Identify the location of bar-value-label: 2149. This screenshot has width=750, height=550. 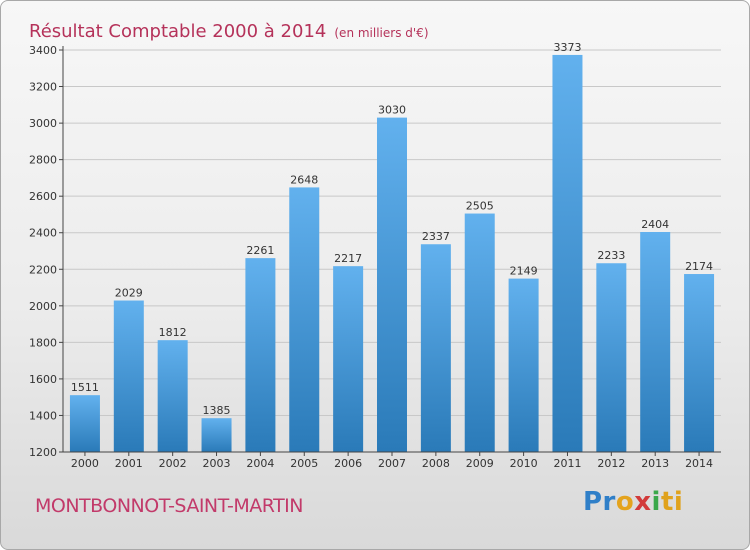
(524, 271).